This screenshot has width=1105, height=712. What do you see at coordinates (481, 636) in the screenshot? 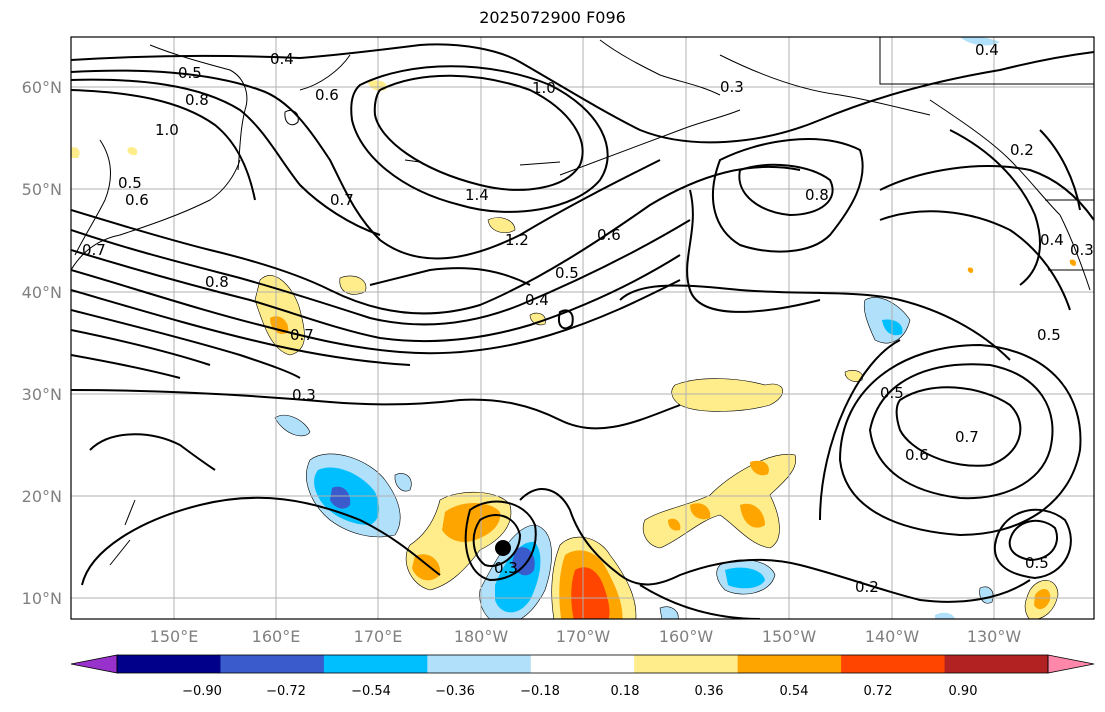
I see `lon-tick-label: 180°W` at bounding box center [481, 636].